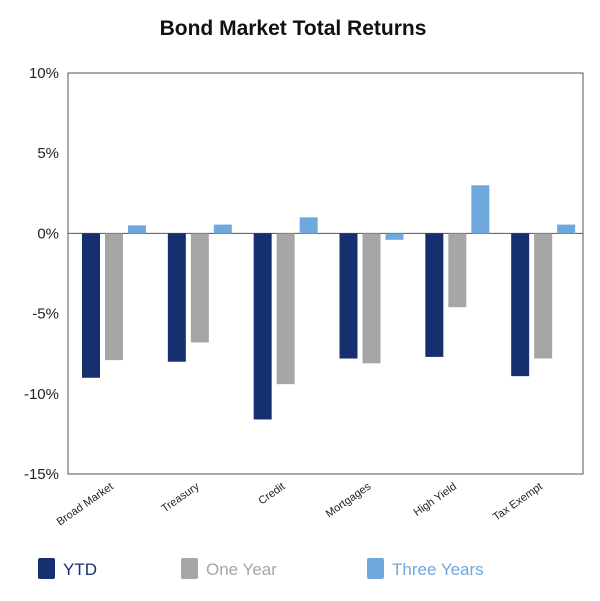 This screenshot has width=600, height=601. Describe the element at coordinates (41, 394) in the screenshot. I see `y-tick-label: -10%` at that location.